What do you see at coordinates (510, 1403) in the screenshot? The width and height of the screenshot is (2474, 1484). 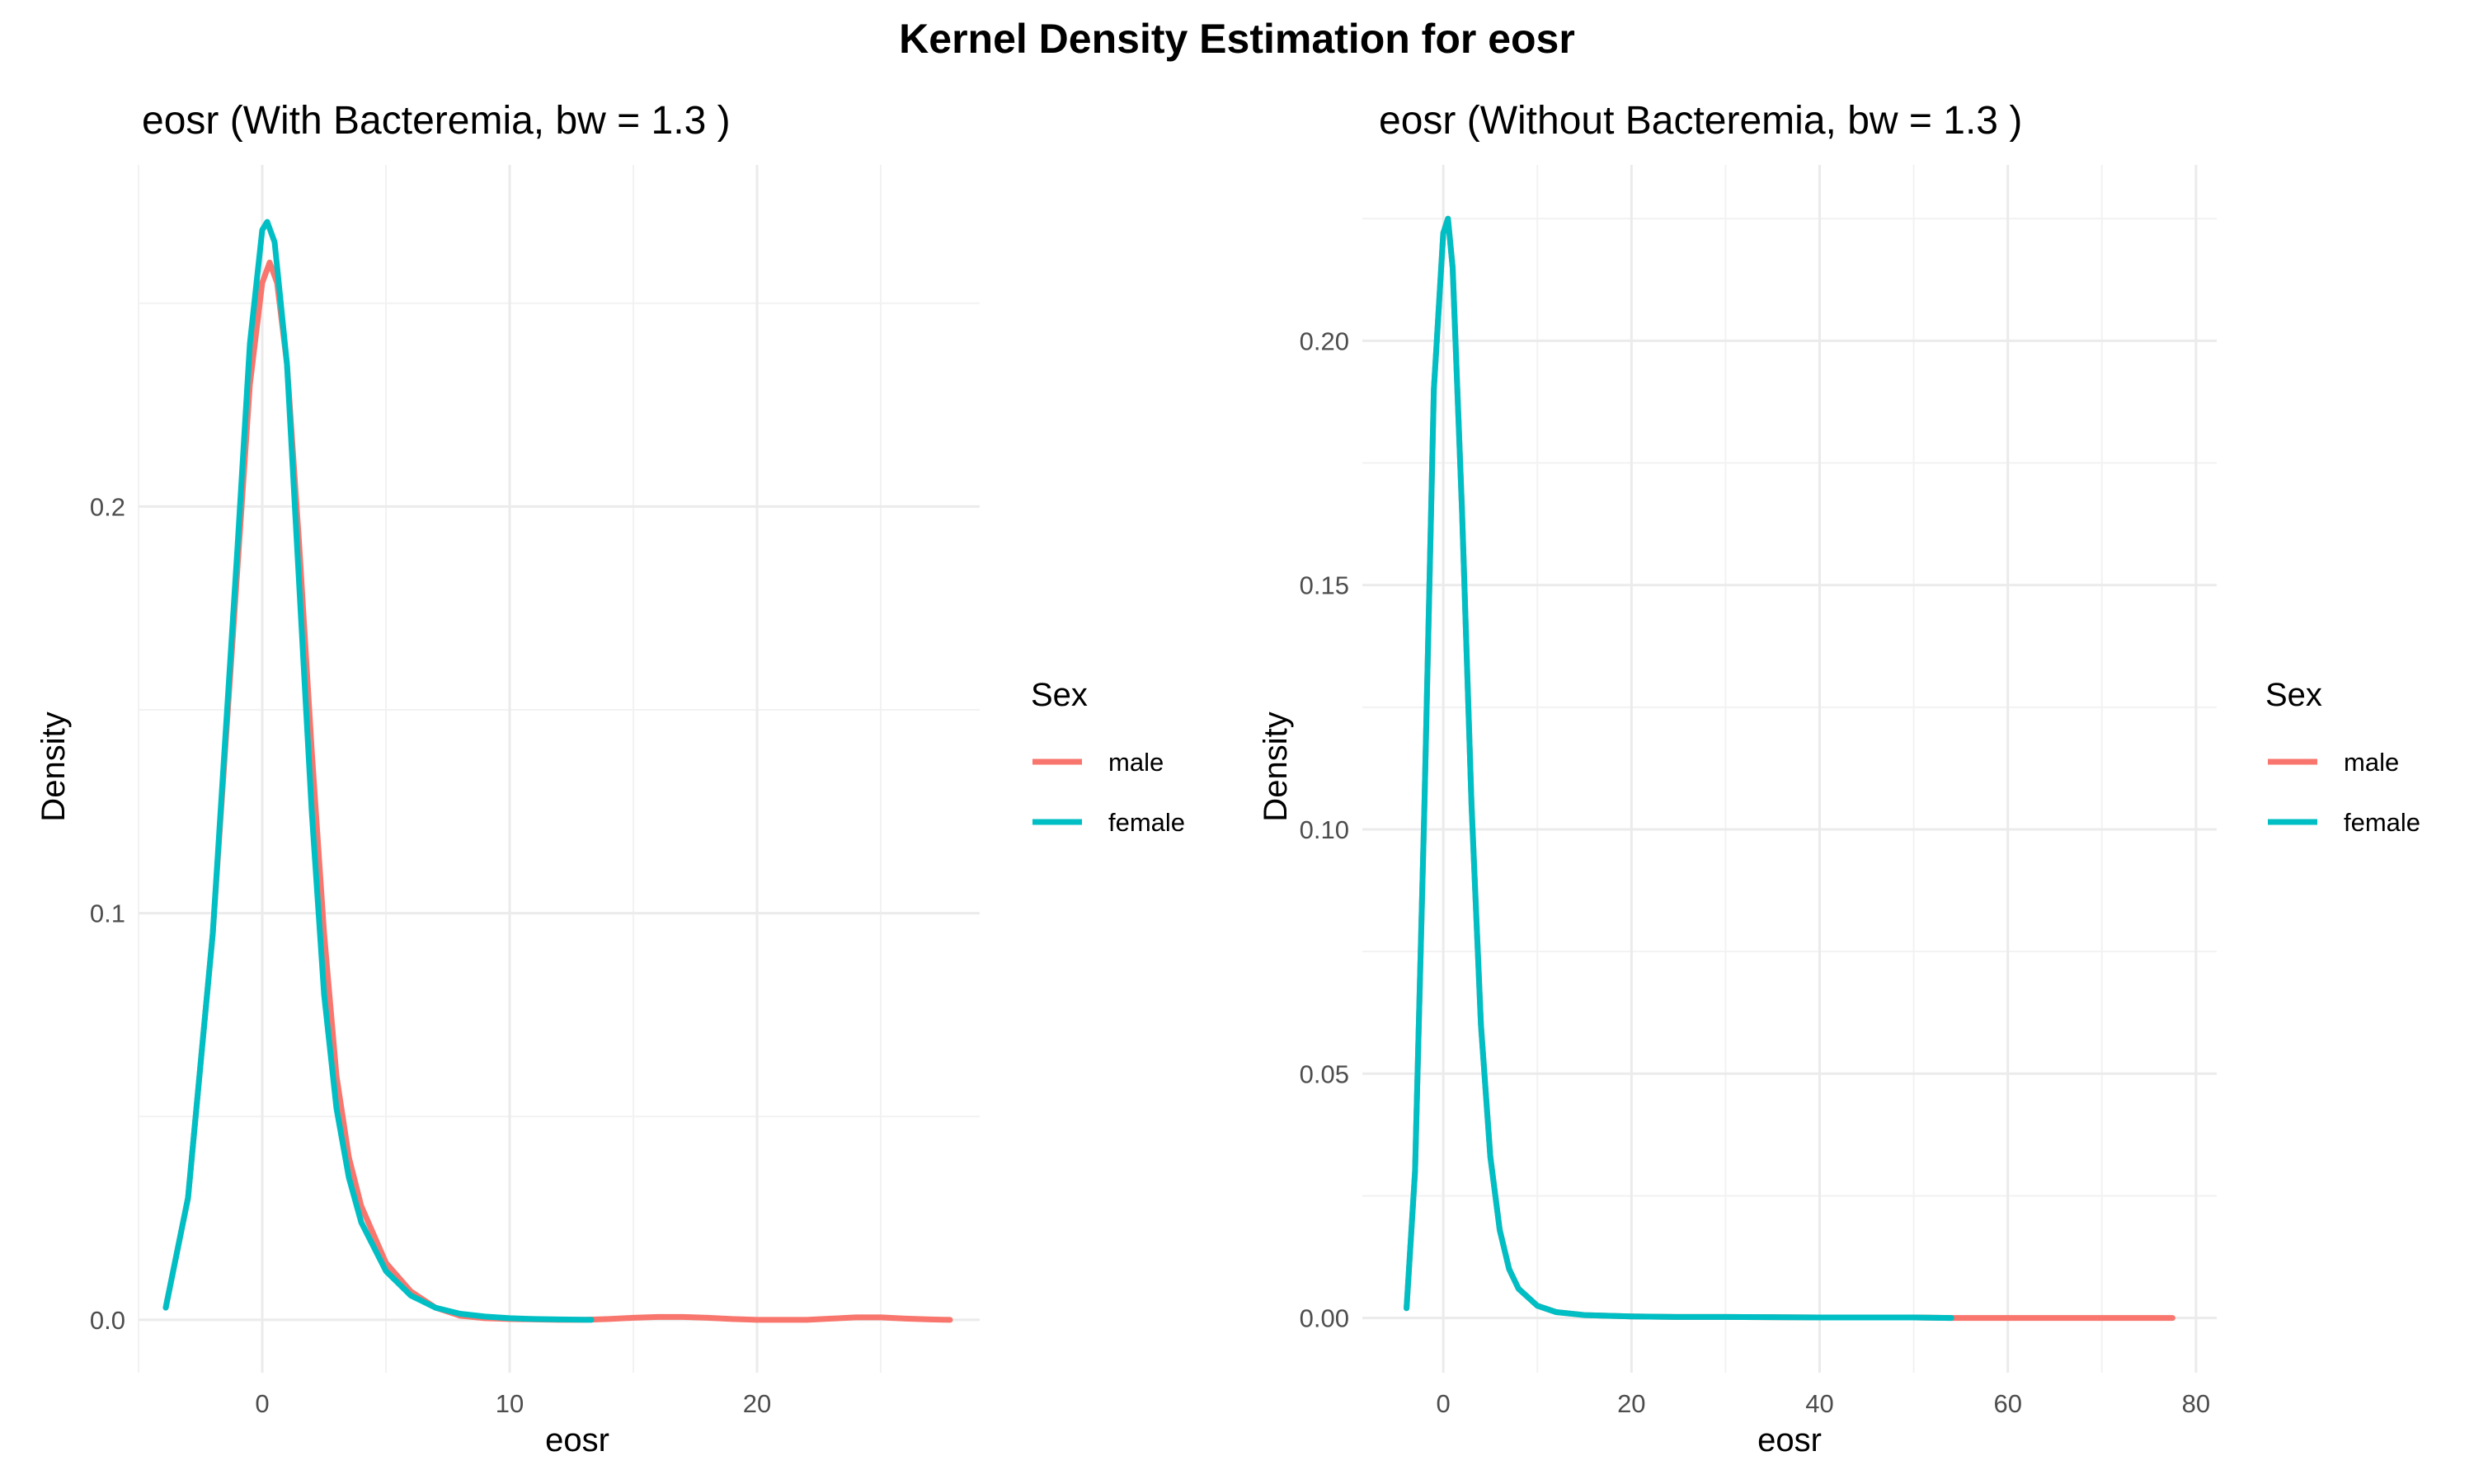 I see `x-tick-label: 10` at bounding box center [510, 1403].